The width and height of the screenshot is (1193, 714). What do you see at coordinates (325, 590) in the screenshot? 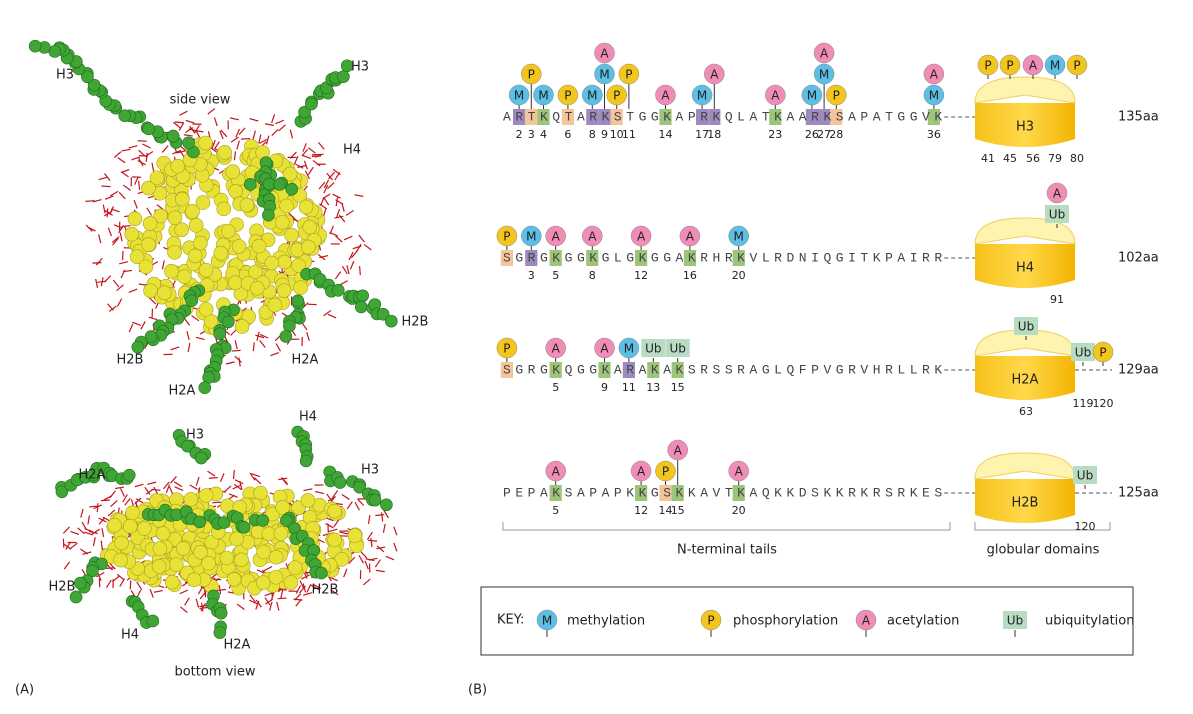
I see `structure-label: H2B` at bounding box center [325, 590].